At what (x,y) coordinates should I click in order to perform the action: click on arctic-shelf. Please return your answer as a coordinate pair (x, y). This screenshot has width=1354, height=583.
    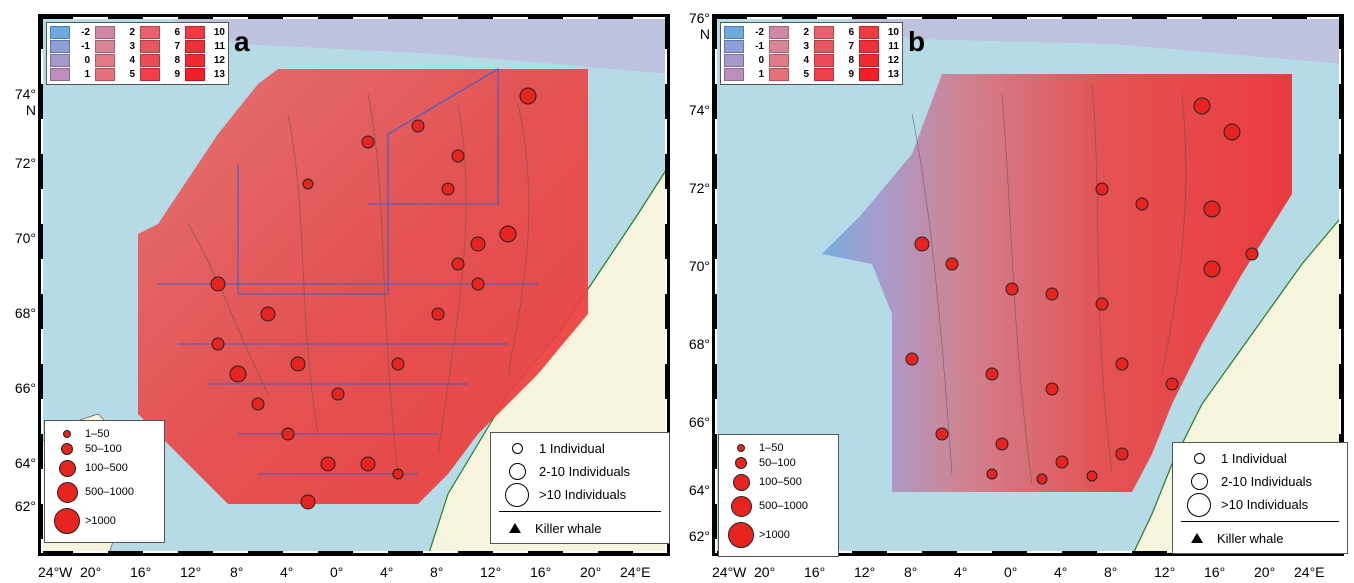
    Looking at the image, I should click on (1088, 39).